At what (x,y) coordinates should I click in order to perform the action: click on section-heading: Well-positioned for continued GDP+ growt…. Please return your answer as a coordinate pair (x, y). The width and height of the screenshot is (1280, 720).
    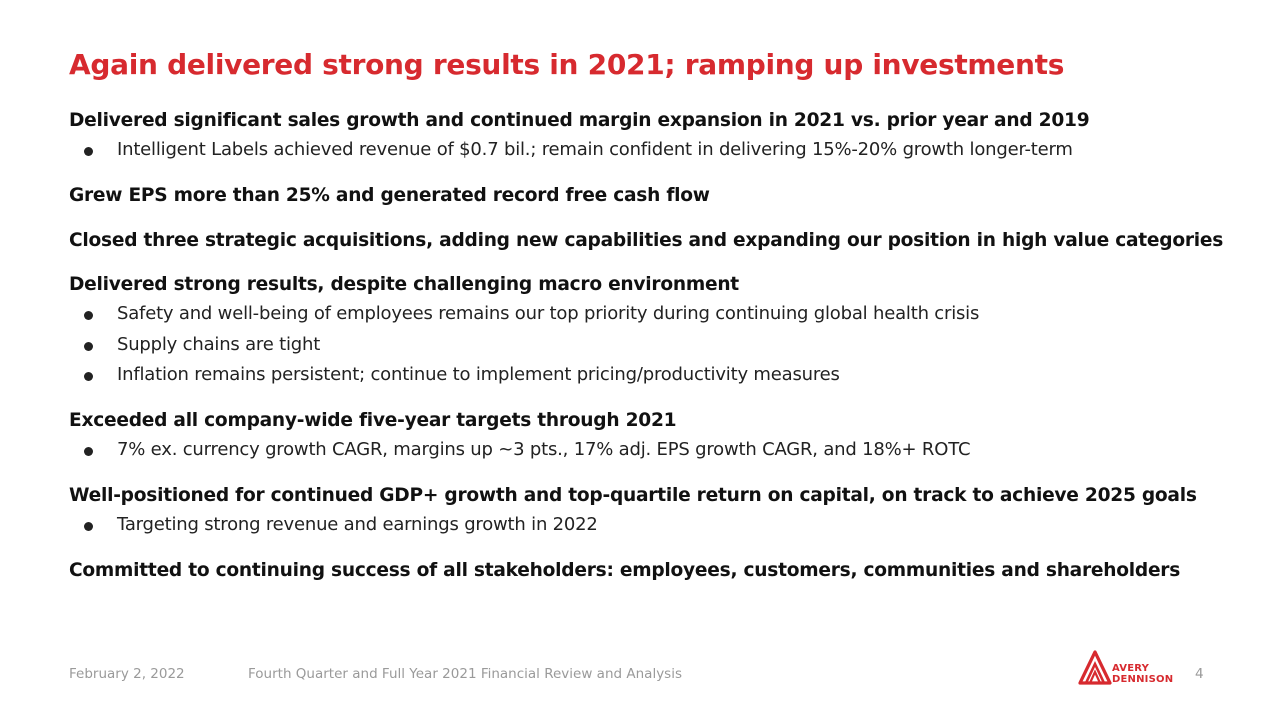
    Looking at the image, I should click on (633, 495).